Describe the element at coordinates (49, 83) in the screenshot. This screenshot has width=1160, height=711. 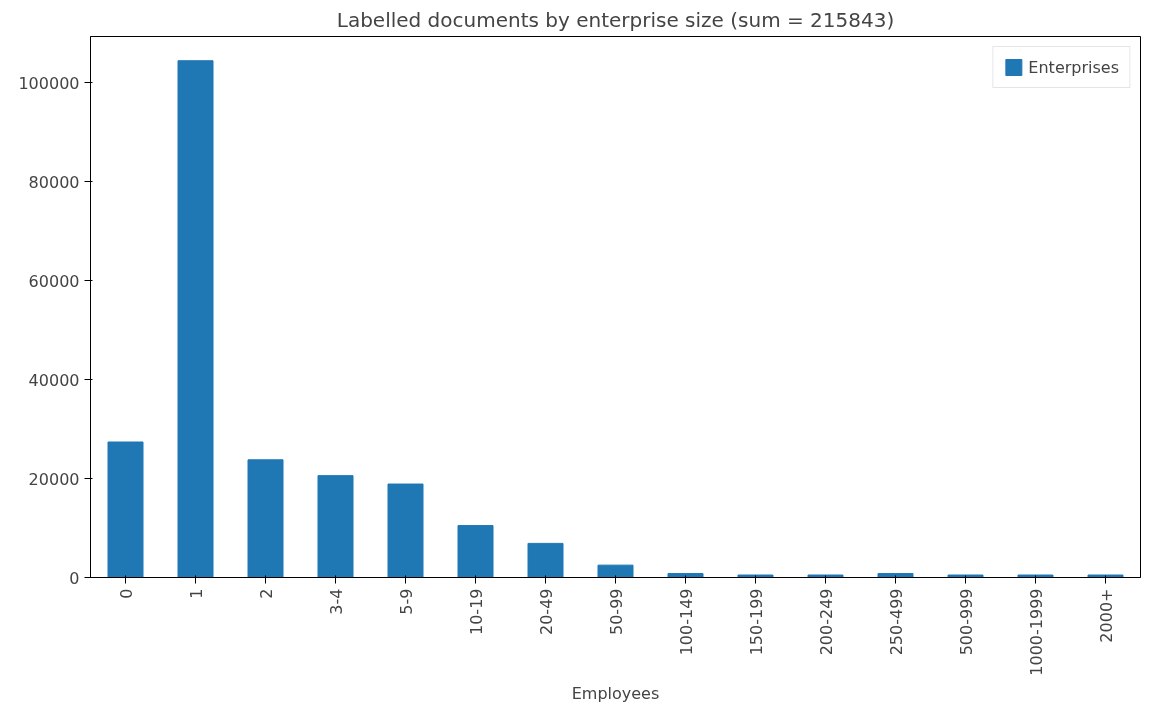
I see `y-tick-label: 100000` at that location.